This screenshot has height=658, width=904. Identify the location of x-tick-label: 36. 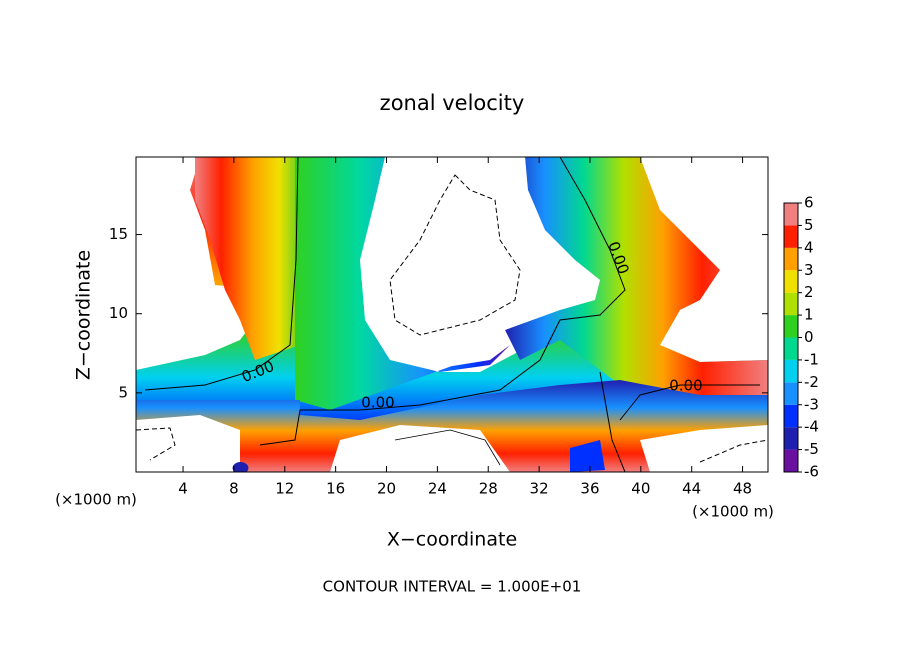
(589, 489).